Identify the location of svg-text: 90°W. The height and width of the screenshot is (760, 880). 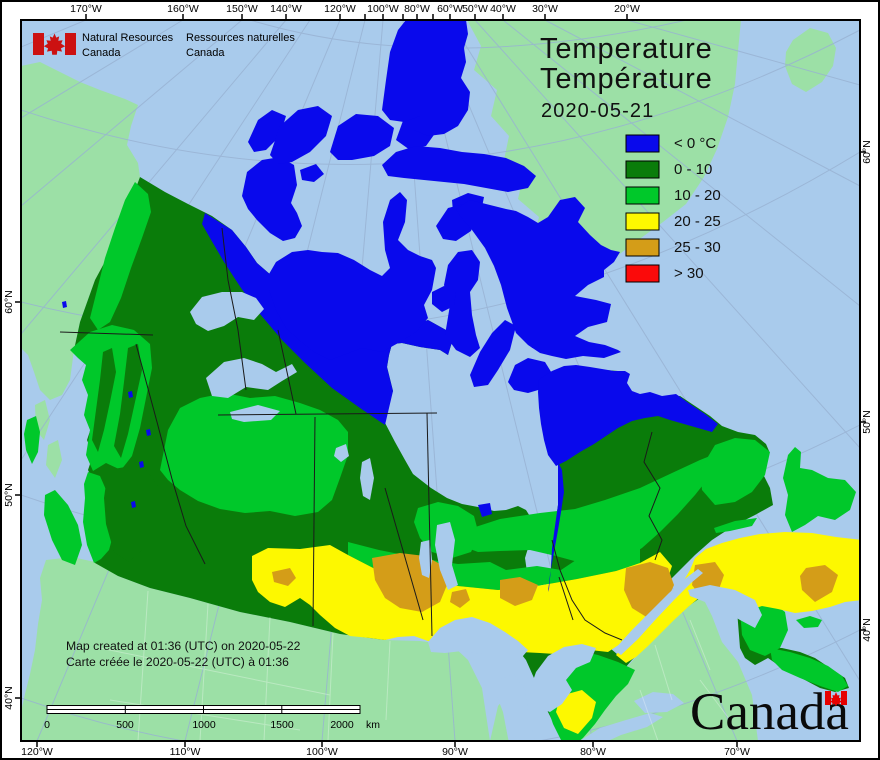
(455, 752).